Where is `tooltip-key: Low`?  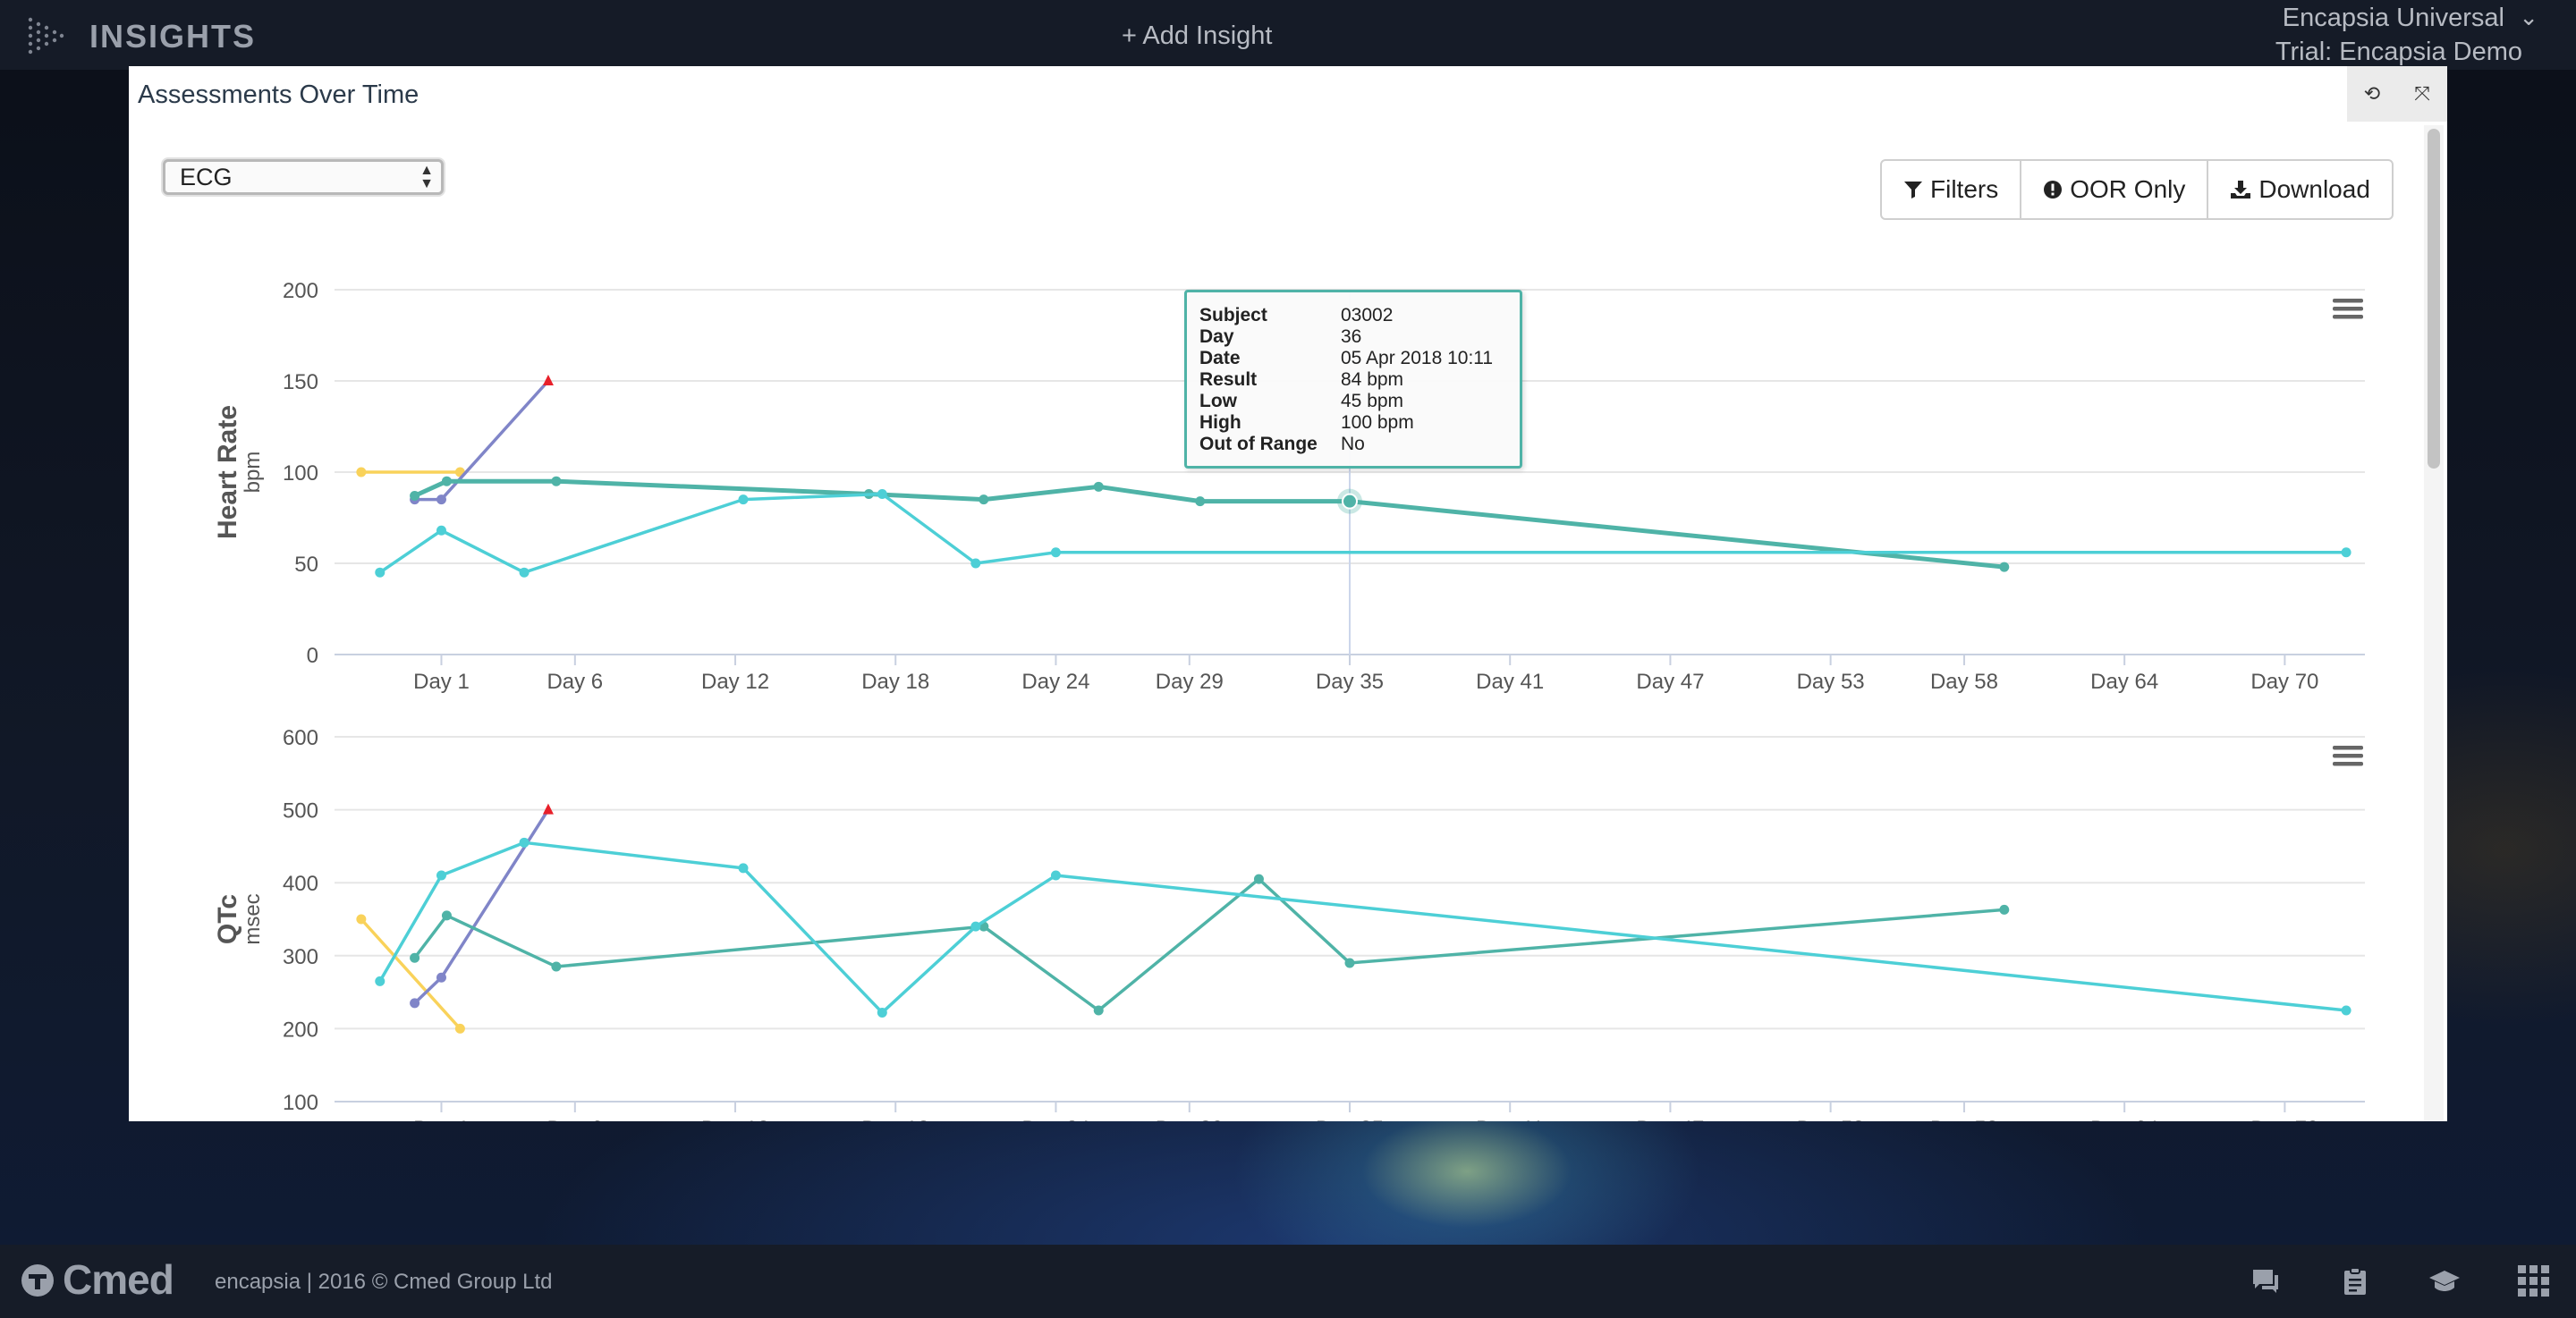 tooltip-key: Low is located at coordinates (1218, 401).